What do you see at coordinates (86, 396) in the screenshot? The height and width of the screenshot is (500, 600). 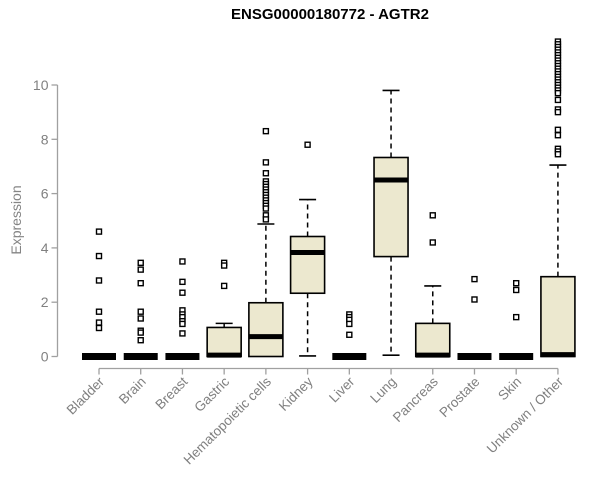 I see `x-tick-label: Bladder` at bounding box center [86, 396].